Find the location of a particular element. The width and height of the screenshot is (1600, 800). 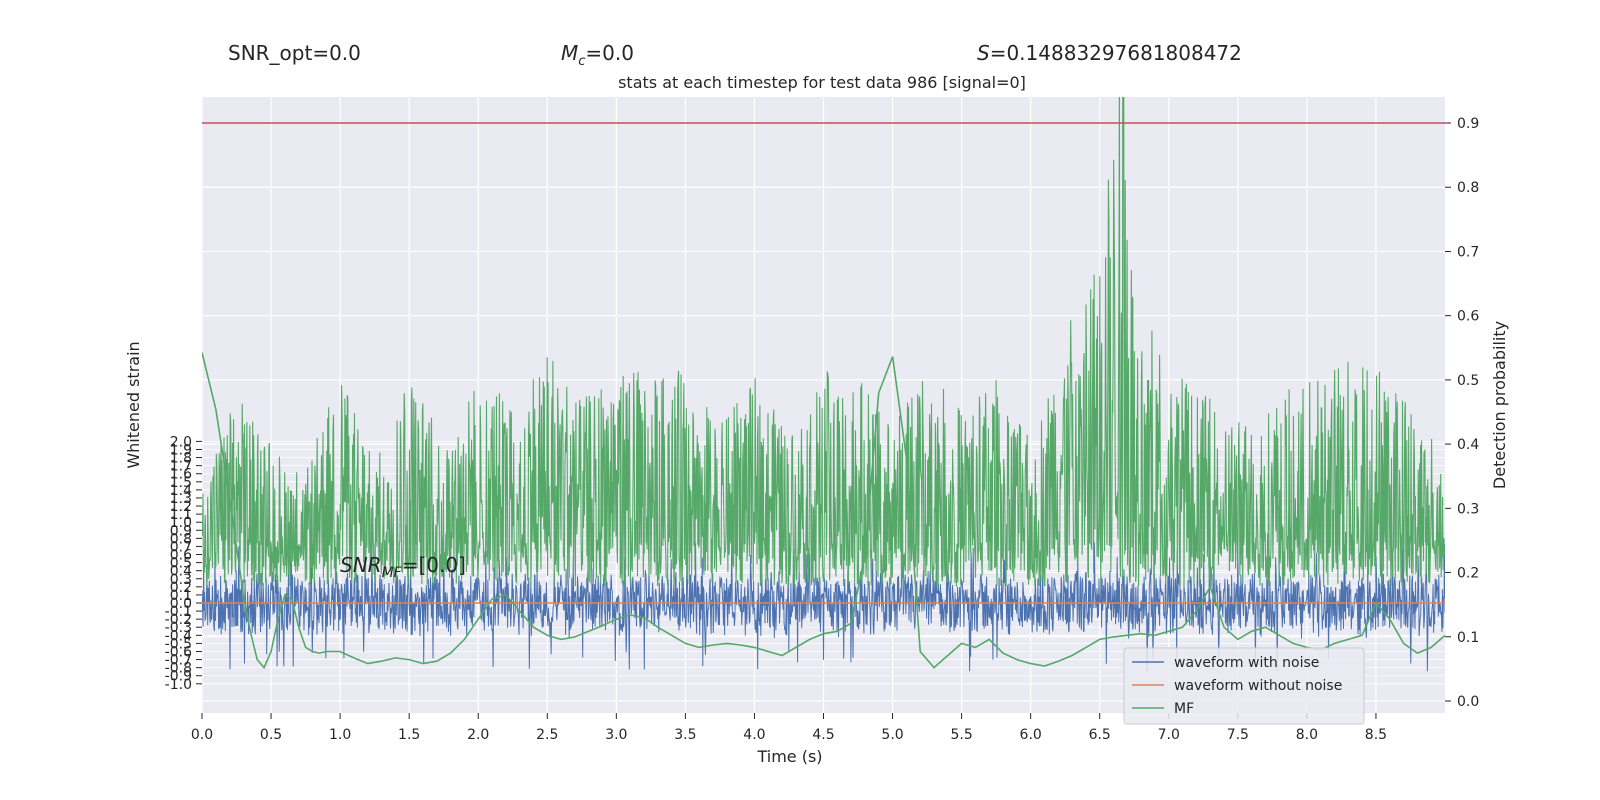

x-tick-label-13: 6.5 is located at coordinates (1100, 735).